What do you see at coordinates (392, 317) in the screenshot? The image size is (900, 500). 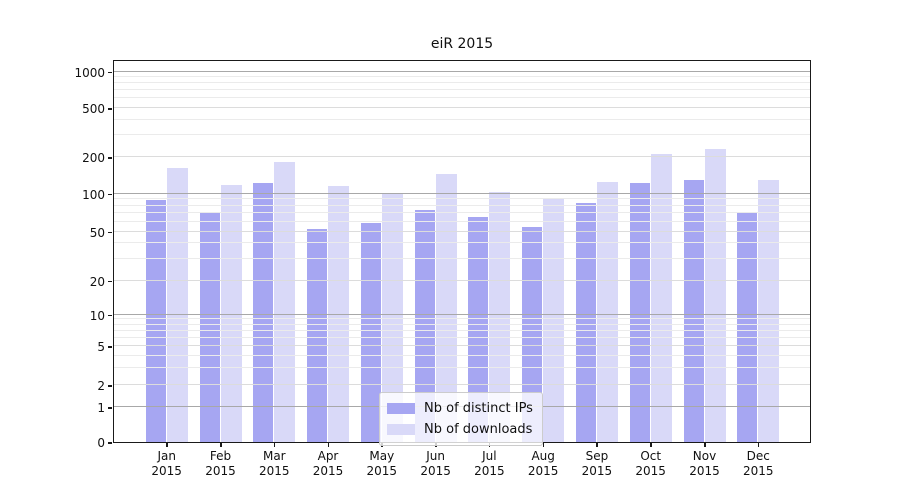 I see `bar-downloads-may` at bounding box center [392, 317].